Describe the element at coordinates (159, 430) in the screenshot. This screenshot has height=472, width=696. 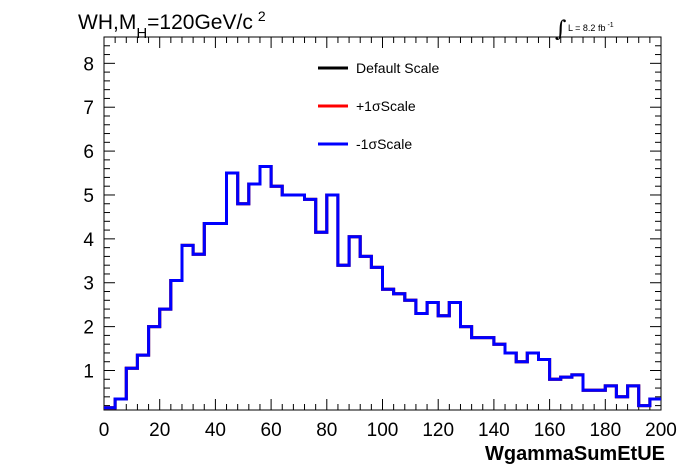
I see `x-tick-label: 20` at that location.